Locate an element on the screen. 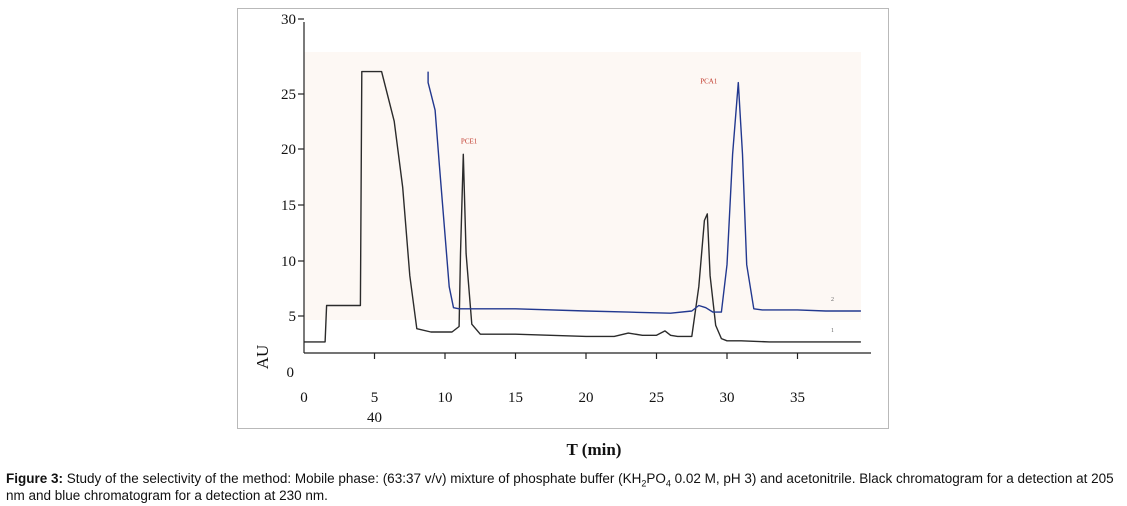  caption-subscript-2: 4 is located at coordinates (668, 483).